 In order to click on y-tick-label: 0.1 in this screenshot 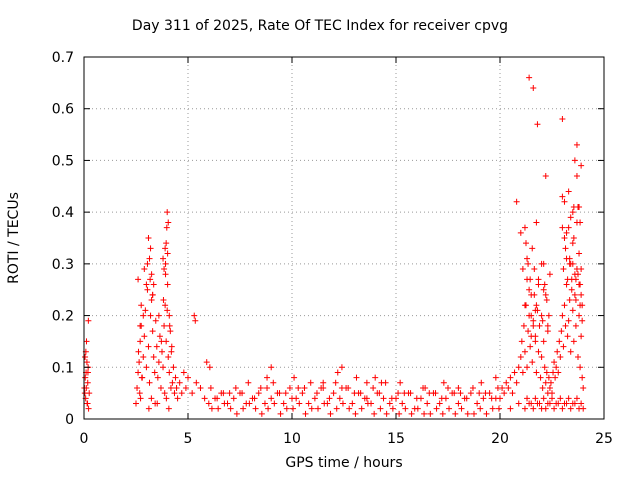, I will do `click(63, 368)`.